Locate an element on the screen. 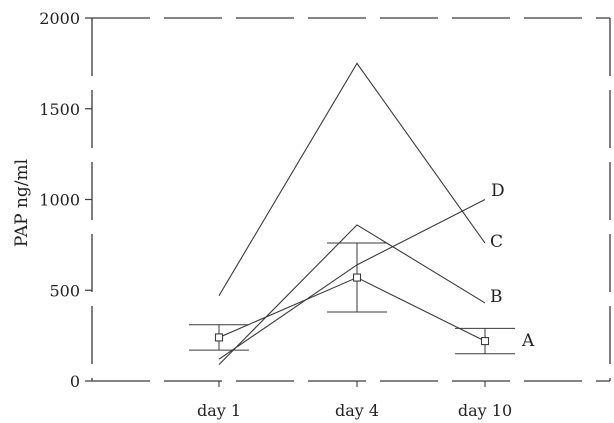 The image size is (614, 423). x-tick-label: day 10 is located at coordinates (485, 410).